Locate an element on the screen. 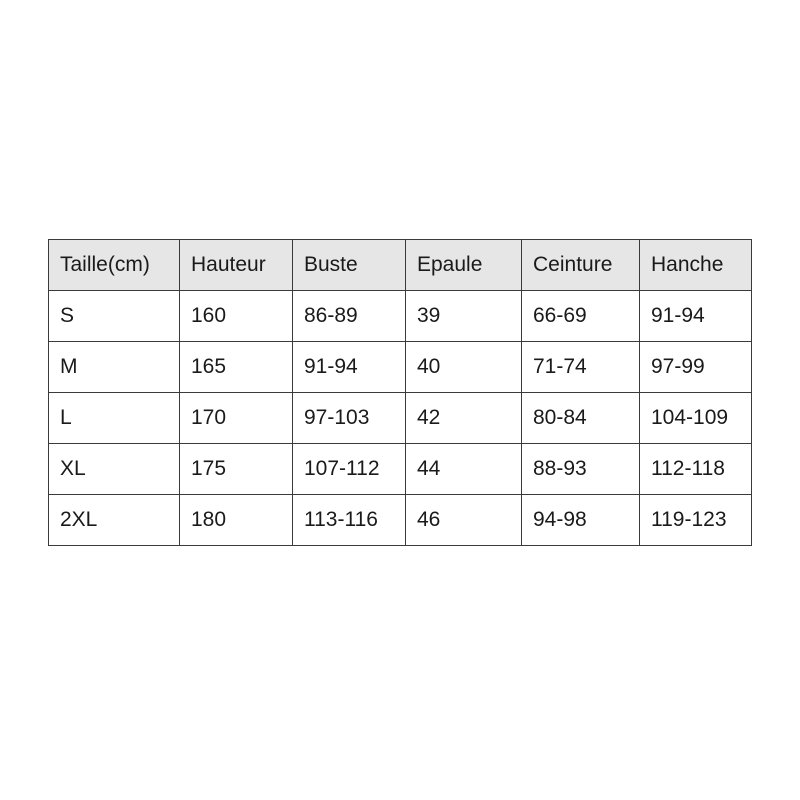  table-cell: 71-74 is located at coordinates (580, 367).